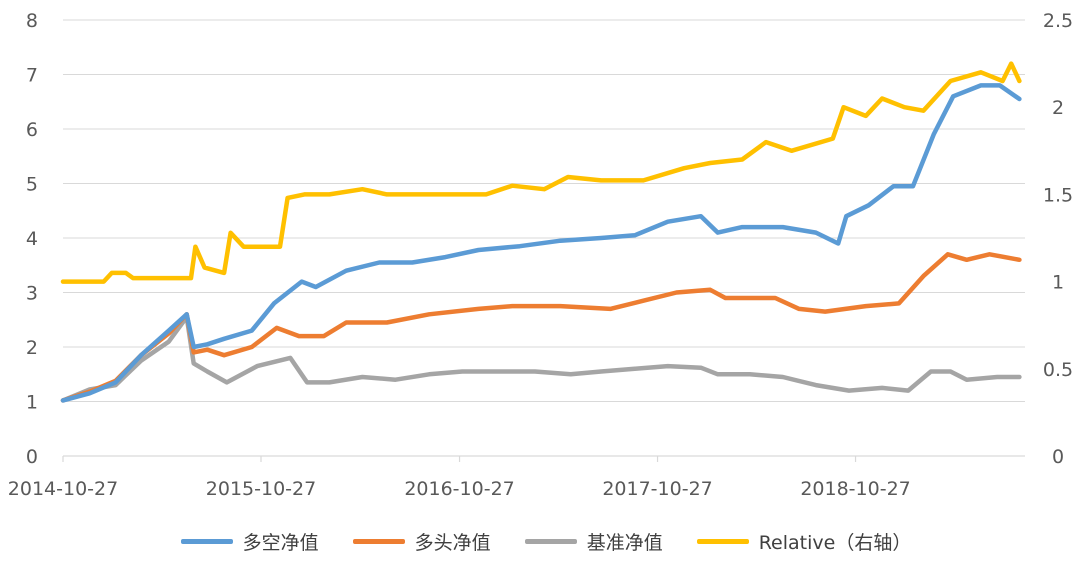 The image size is (1092, 564). Describe the element at coordinates (459, 489) in the screenshot. I see `x-tick-label: 2016-10-27` at that location.